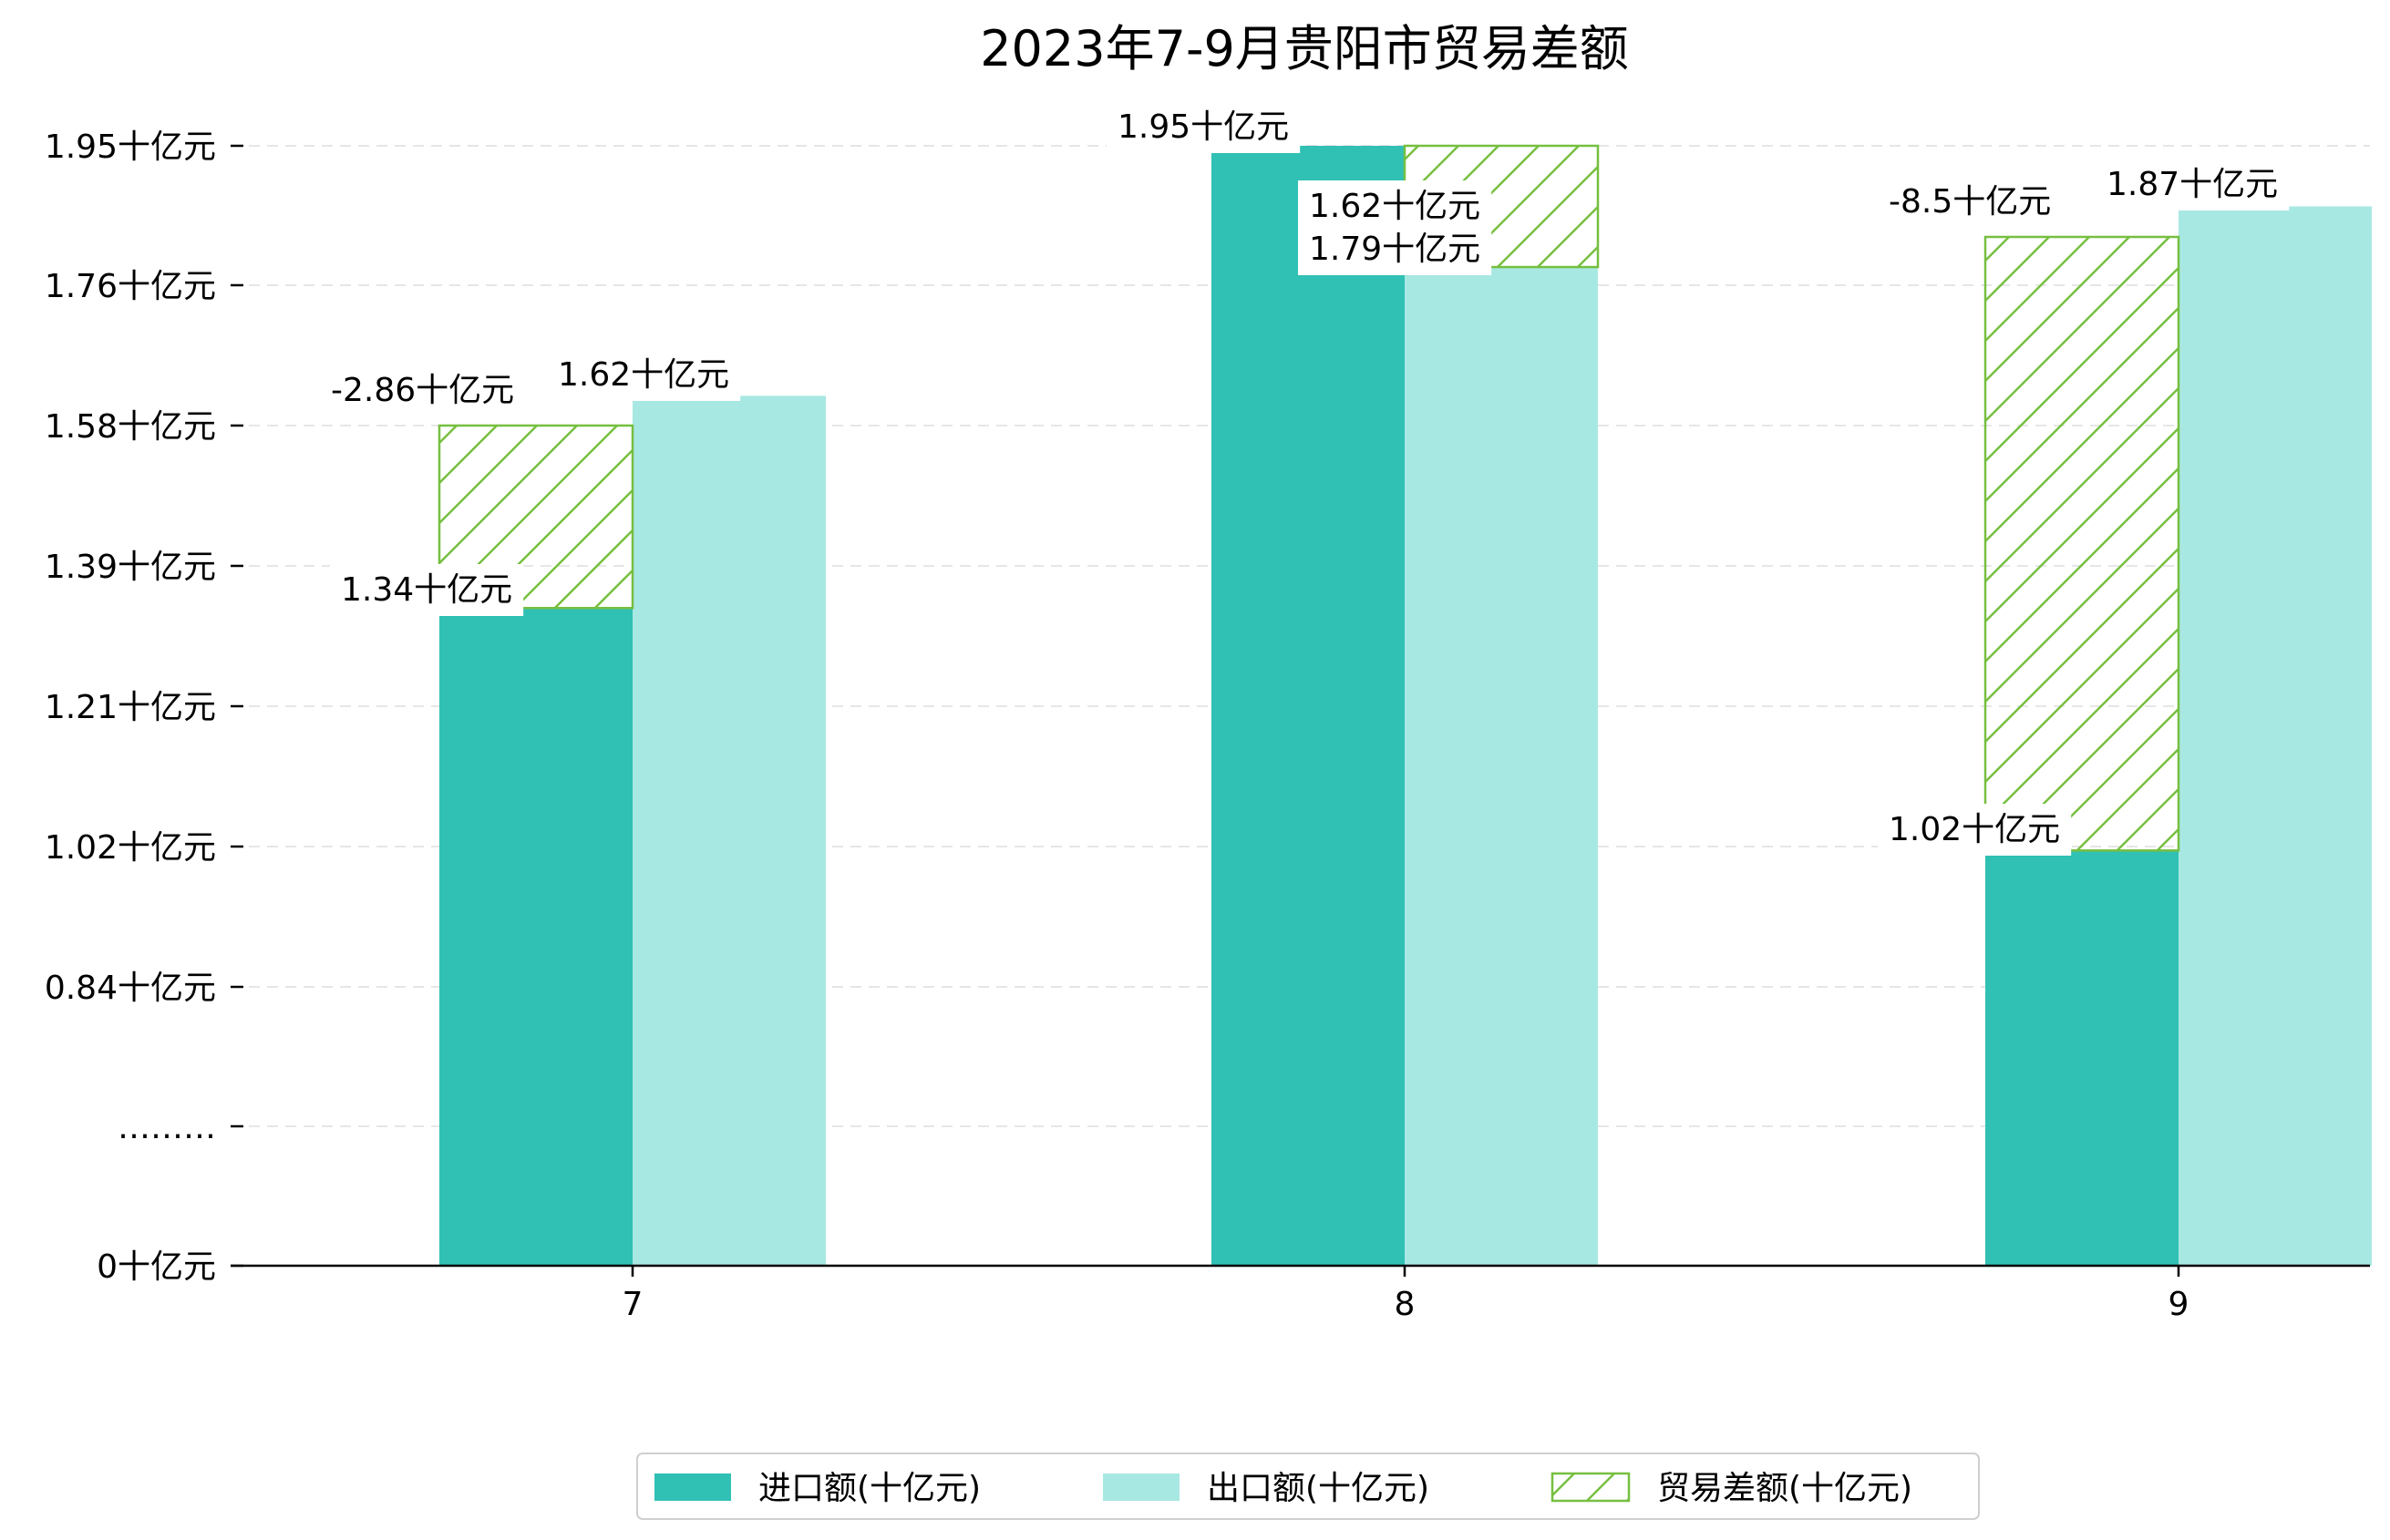 The width and height of the screenshot is (2390, 1540). What do you see at coordinates (156, 1267) in the screenshot?
I see `y-tick-label: 0十亿元` at bounding box center [156, 1267].